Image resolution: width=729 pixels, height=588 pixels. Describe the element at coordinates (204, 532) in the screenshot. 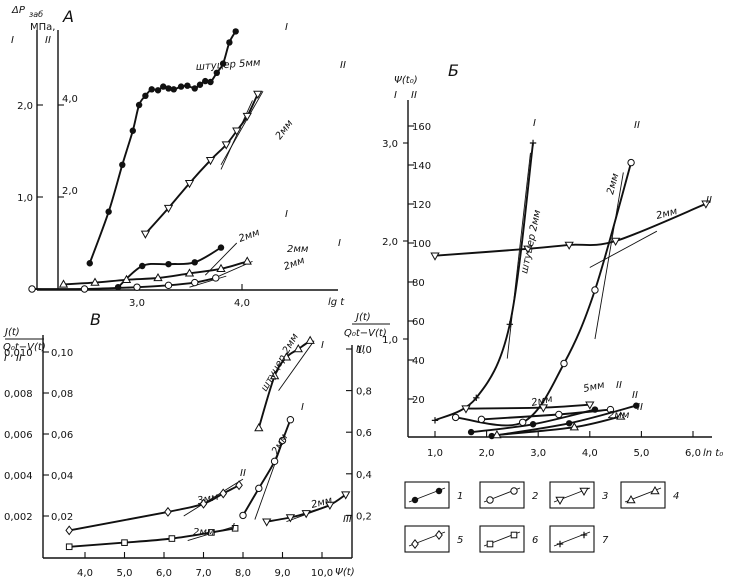

I see `annot-c-3: 2мм` at that location.